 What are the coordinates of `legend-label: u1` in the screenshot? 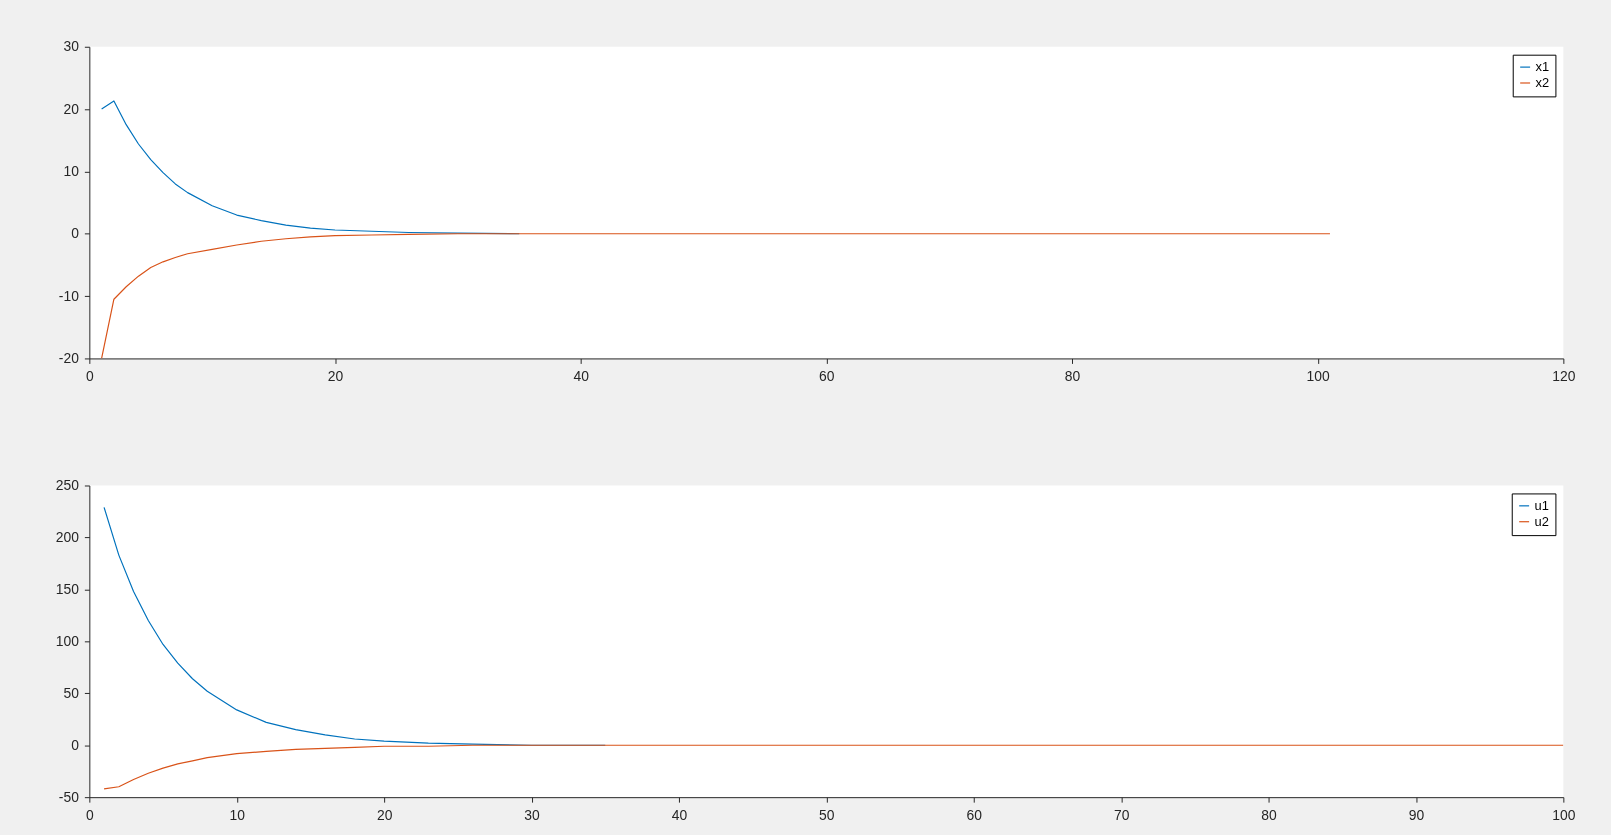 It's located at (1541, 505).